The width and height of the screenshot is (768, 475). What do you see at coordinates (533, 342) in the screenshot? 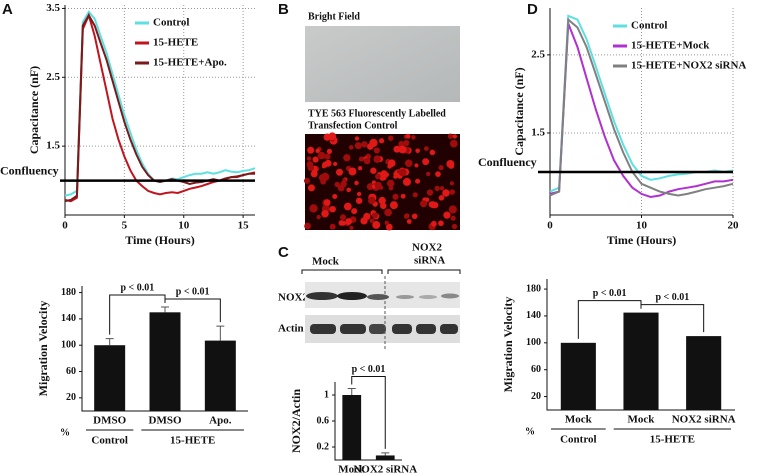
I see `y-tick-label: 100` at bounding box center [533, 342].